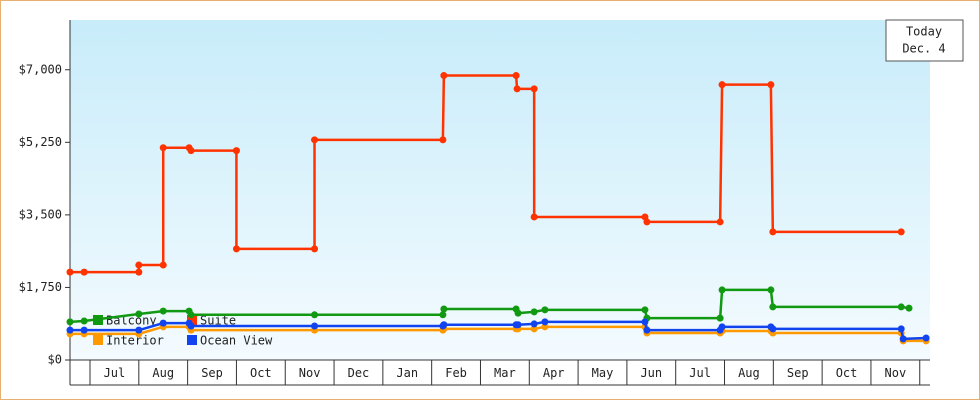 The image size is (980, 400). I want to click on y-tick-label: $1,750, so click(40, 287).